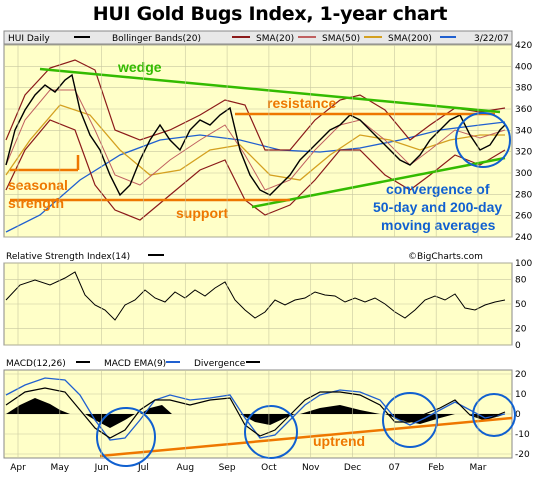  I want to click on annotation-uptrend: uptrend, so click(339, 441).